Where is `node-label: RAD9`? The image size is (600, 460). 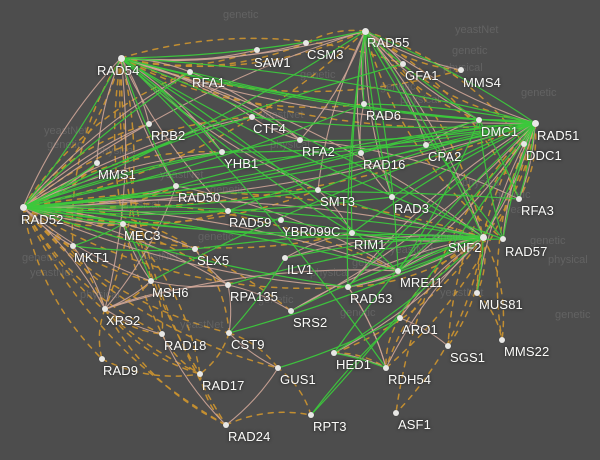 node-label: RAD9 is located at coordinates (121, 370).